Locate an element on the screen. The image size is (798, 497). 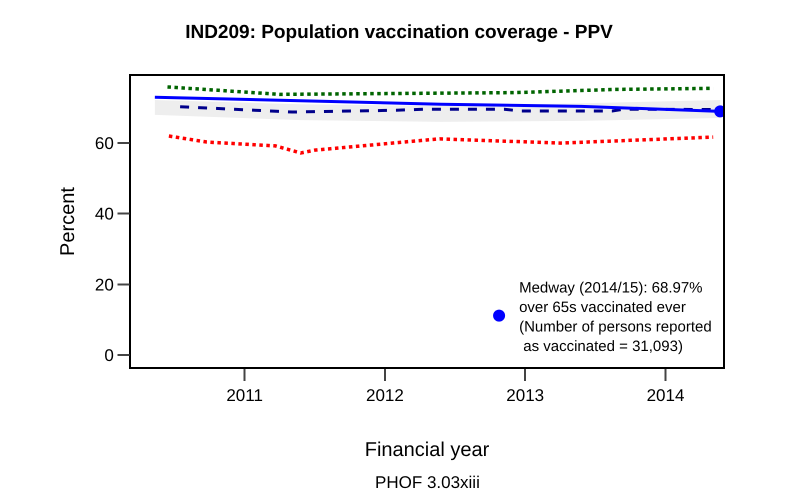
line-series is located at coordinates (441, 144).